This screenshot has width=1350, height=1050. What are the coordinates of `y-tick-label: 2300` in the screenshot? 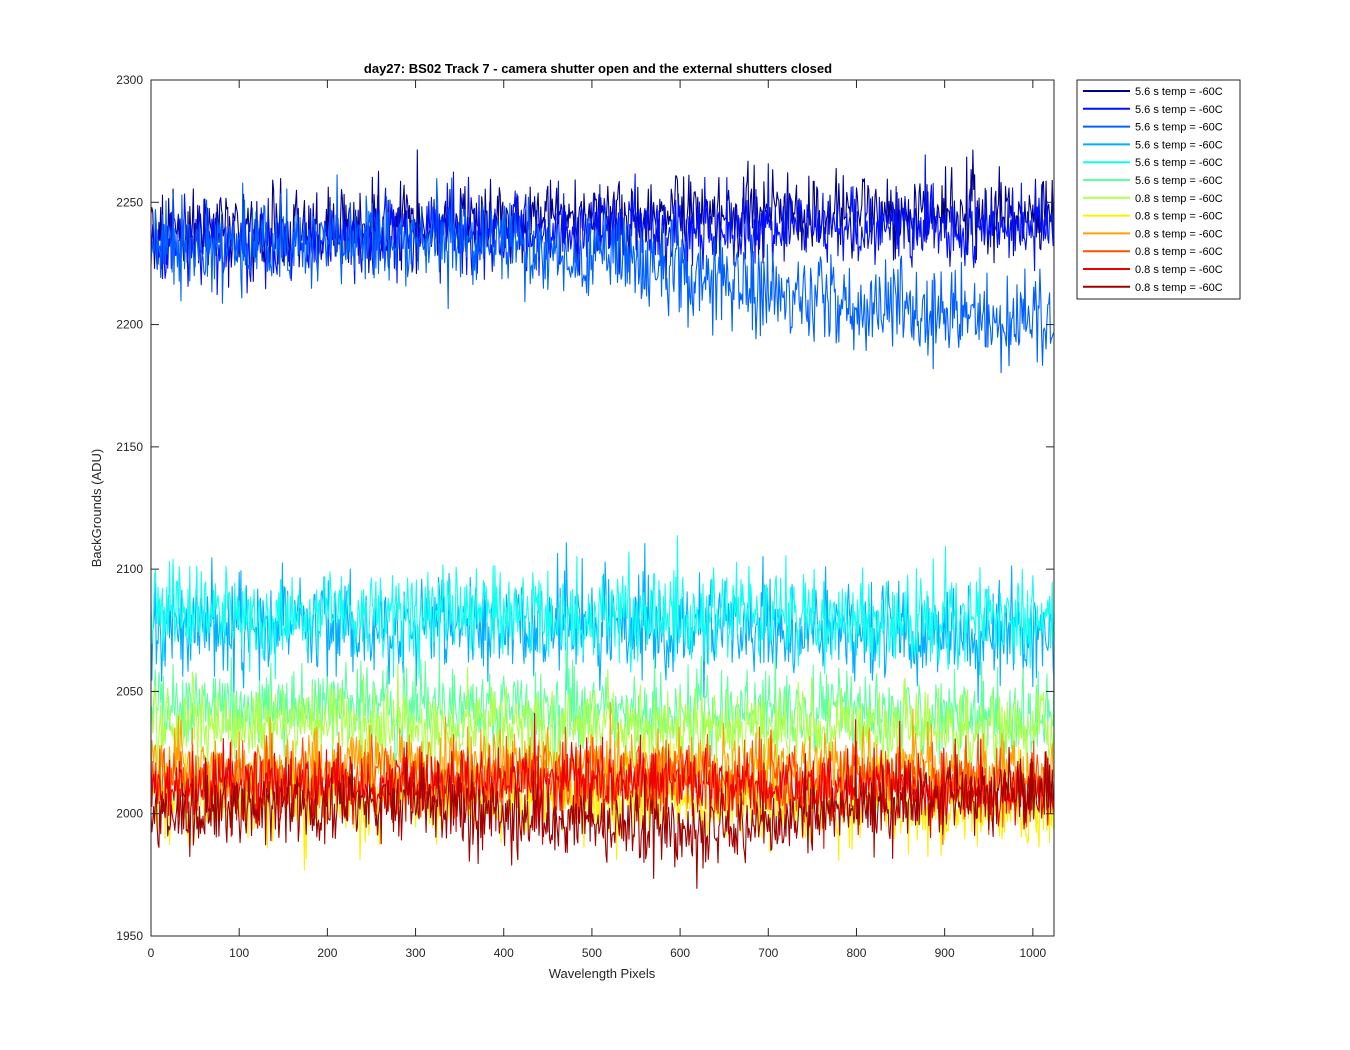 It's located at (129, 80).